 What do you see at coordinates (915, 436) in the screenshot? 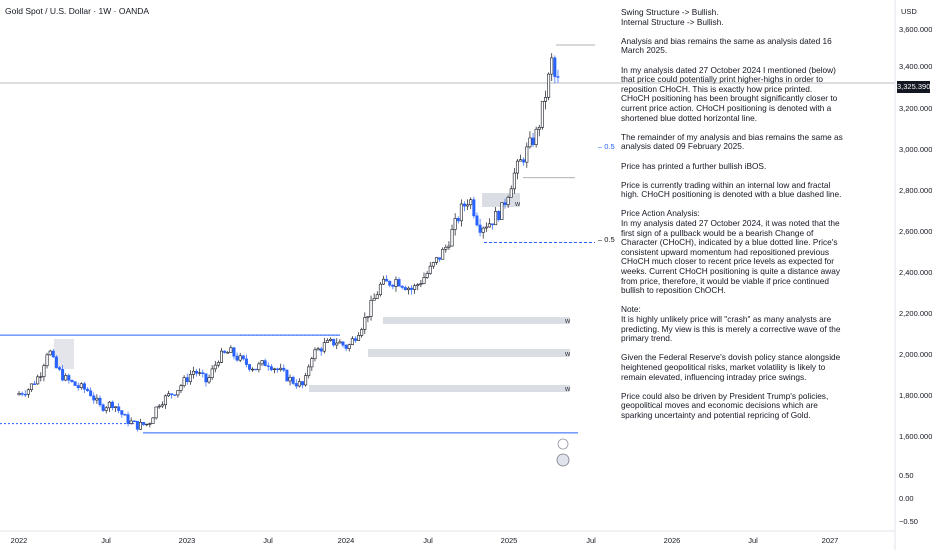
I see `price-tick-10: 1,600.000` at bounding box center [915, 436].